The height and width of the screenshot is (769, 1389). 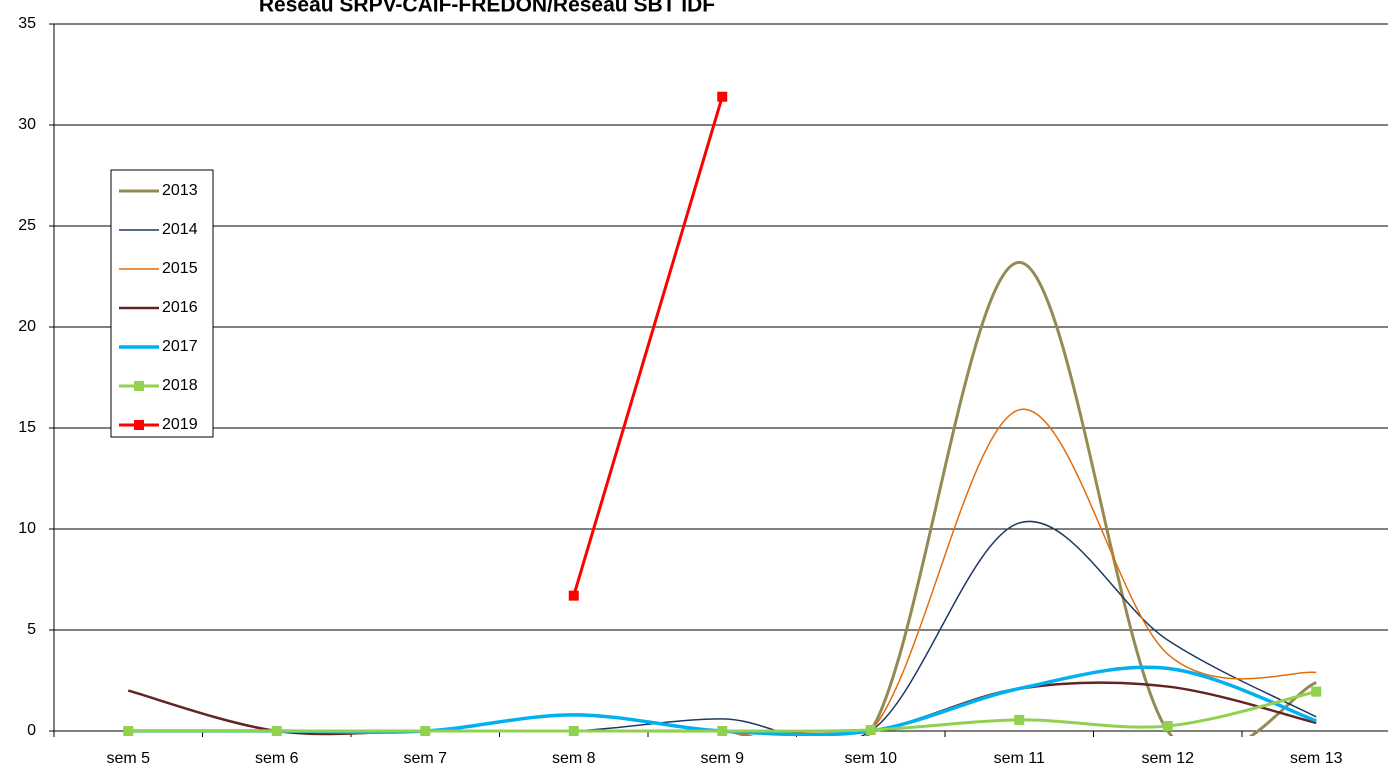 I want to click on y-tick-label: 25, so click(x=27, y=225).